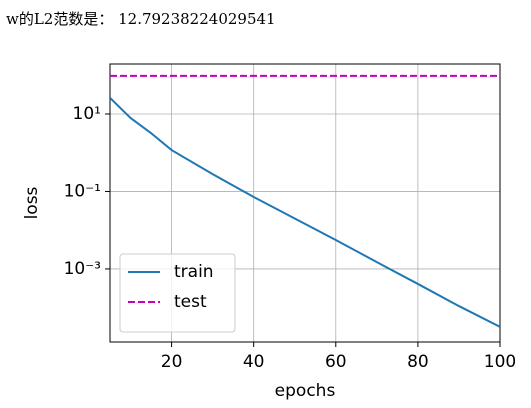  Describe the element at coordinates (194, 272) in the screenshot. I see `legend-label: train` at that location.